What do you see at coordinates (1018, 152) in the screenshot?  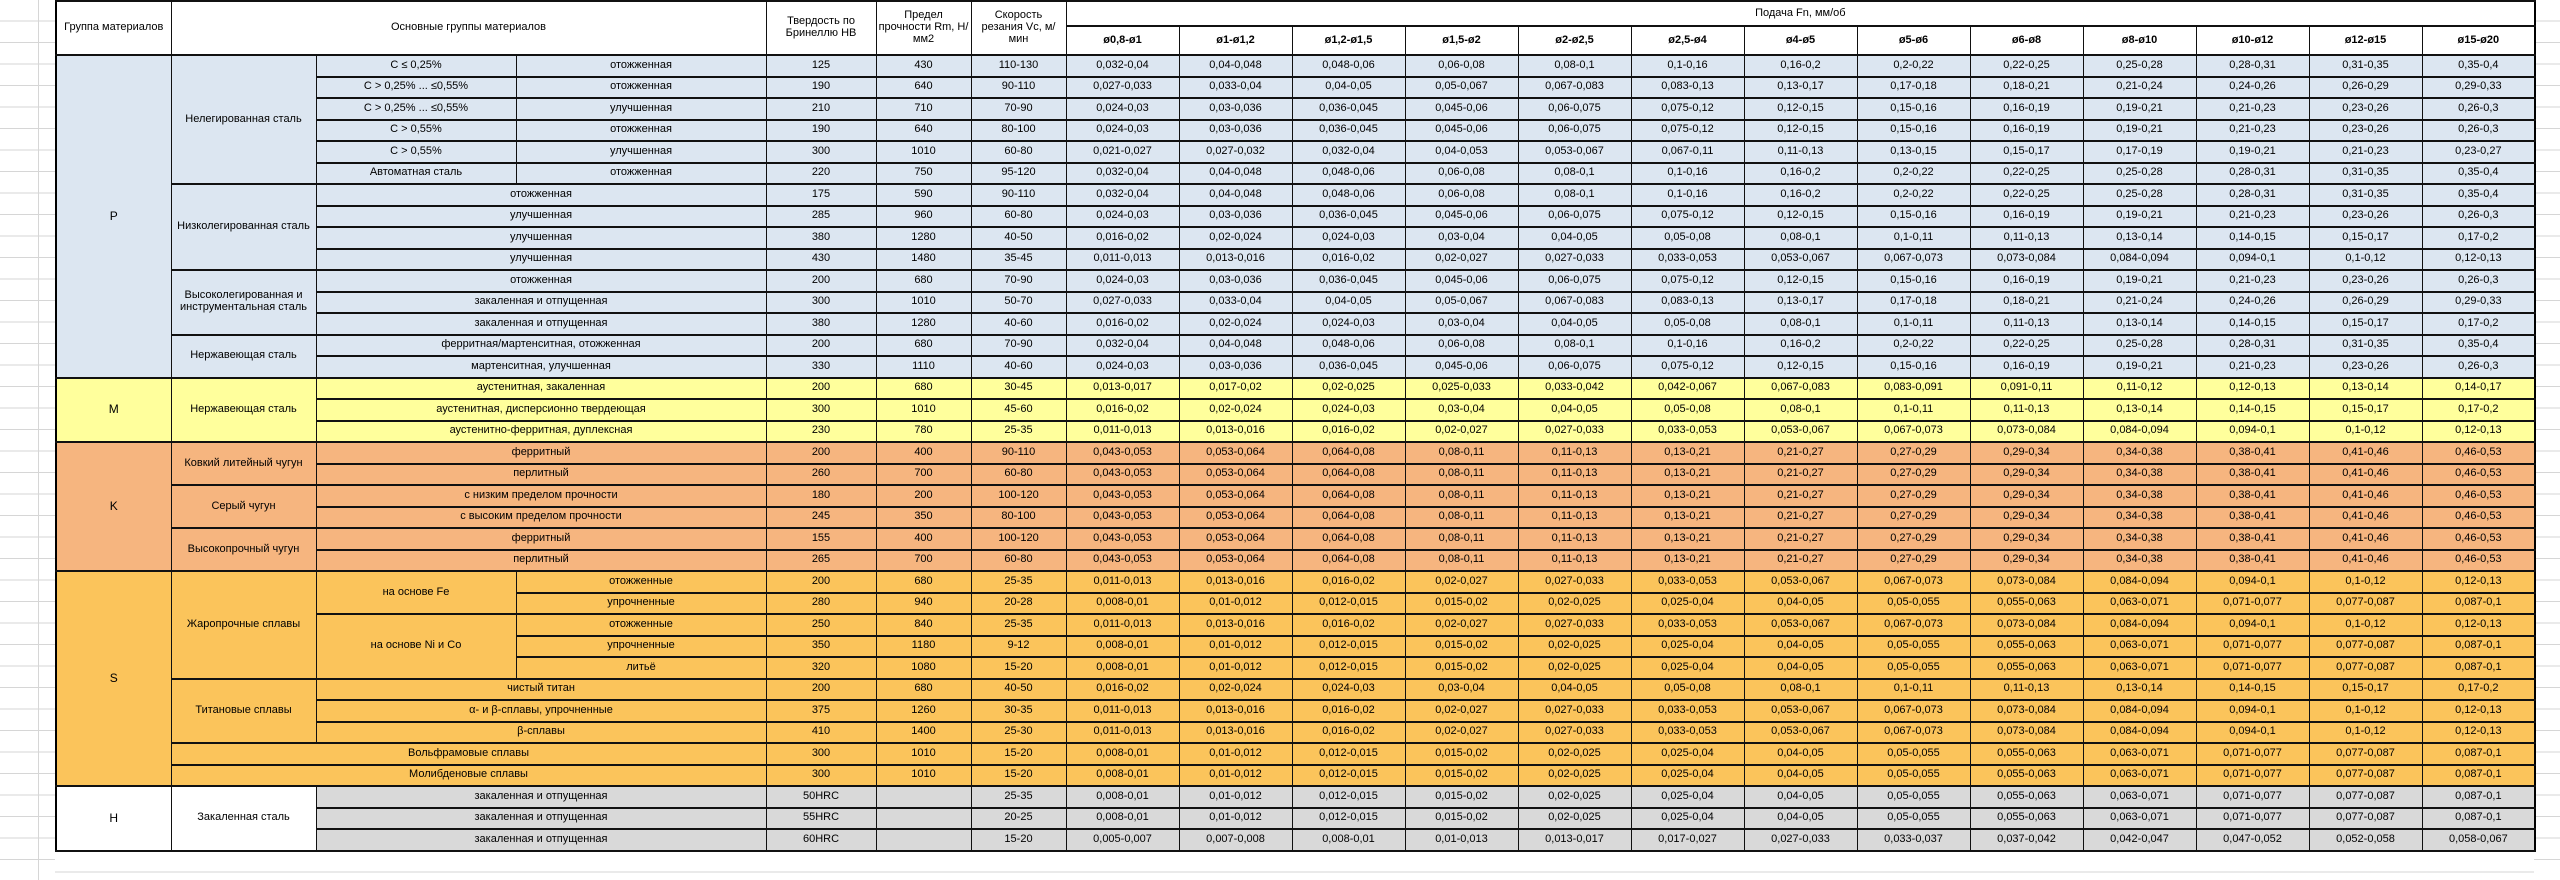 I see `speed-cell: 60-80` at bounding box center [1018, 152].